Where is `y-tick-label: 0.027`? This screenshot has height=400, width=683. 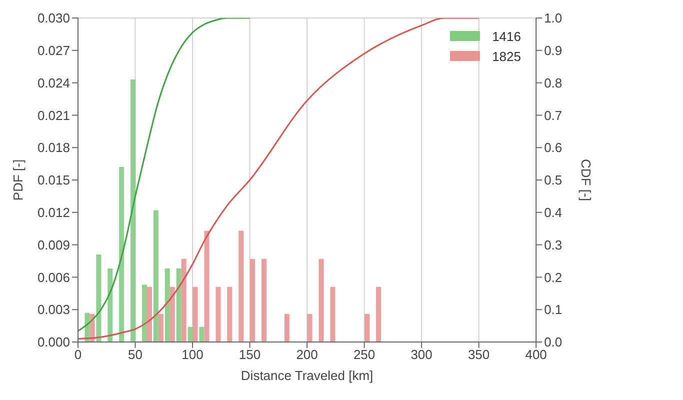 y-tick-label: 0.027 is located at coordinates (53, 50).